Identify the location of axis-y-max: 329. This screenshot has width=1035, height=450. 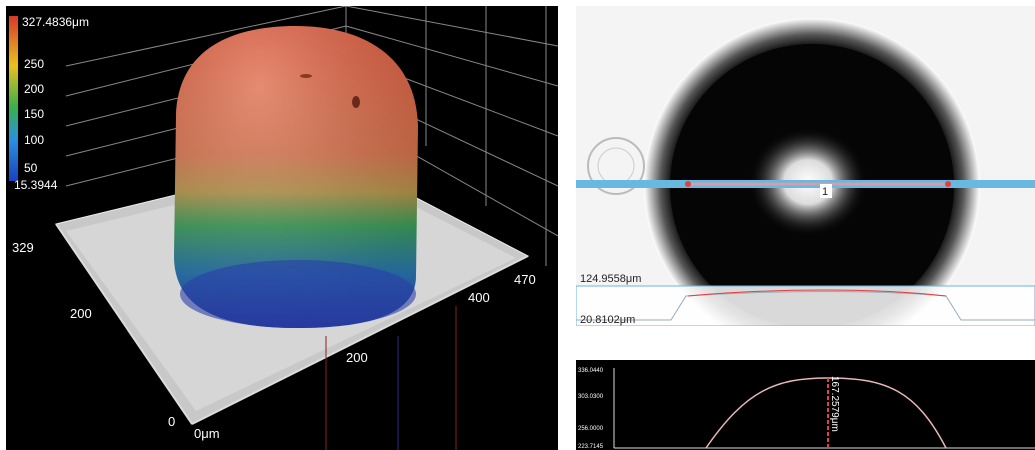
(23, 247).